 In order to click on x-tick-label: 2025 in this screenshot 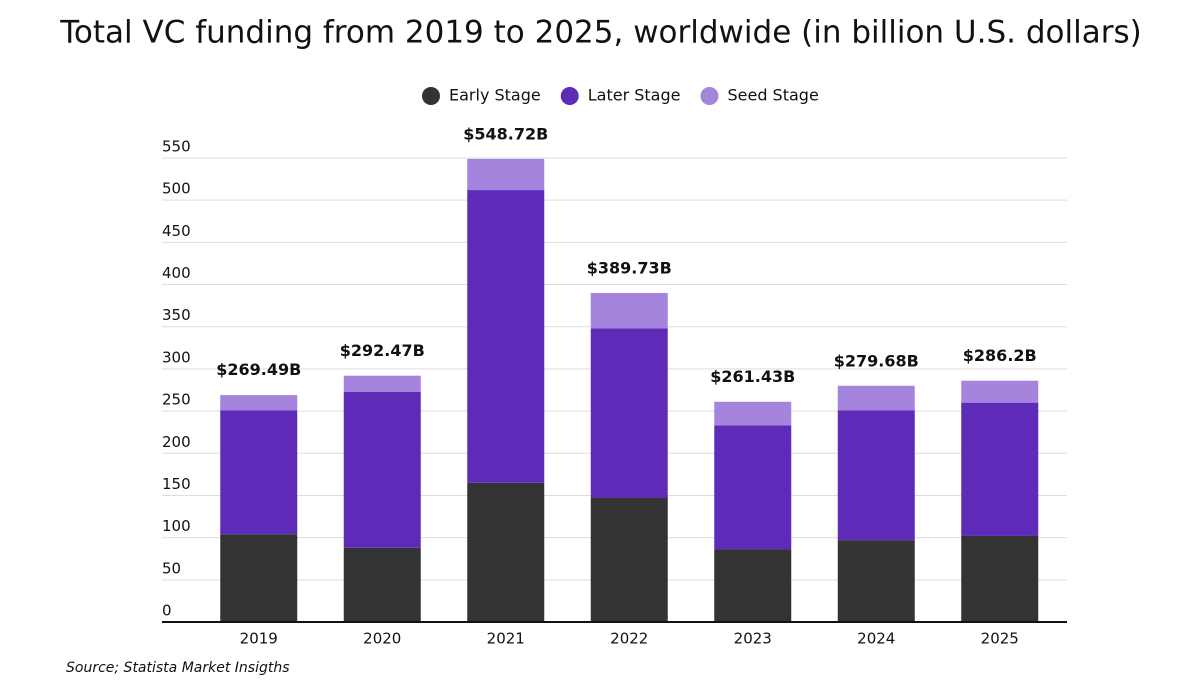, I will do `click(1000, 639)`.